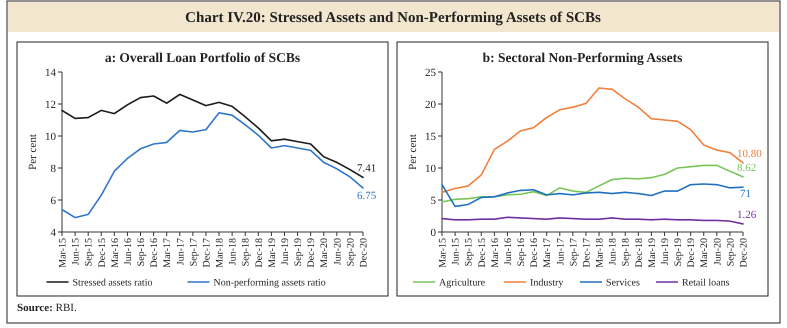 This screenshot has height=328, width=787. What do you see at coordinates (433, 232) in the screenshot?
I see `y-tick-label: 0` at bounding box center [433, 232].